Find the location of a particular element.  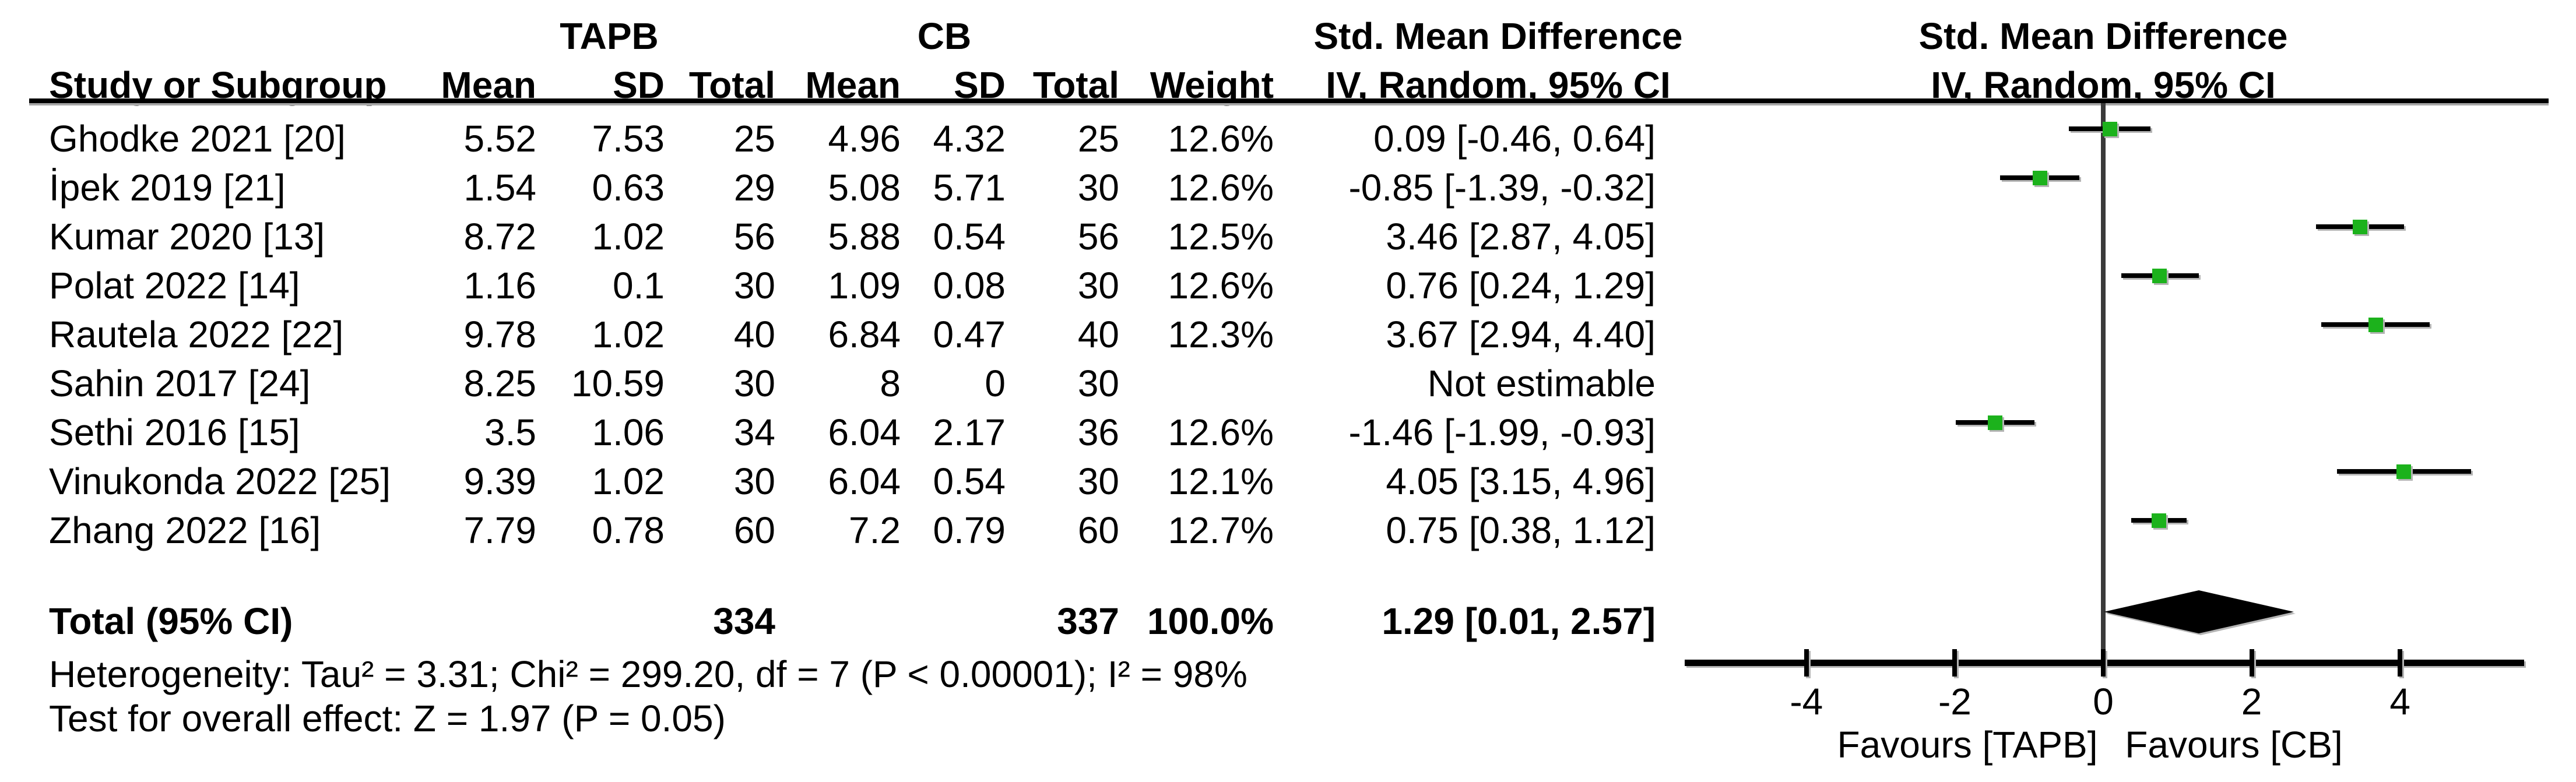

ci-value: -1.46 [-1.99, -0.93] is located at coordinates (1502, 432).